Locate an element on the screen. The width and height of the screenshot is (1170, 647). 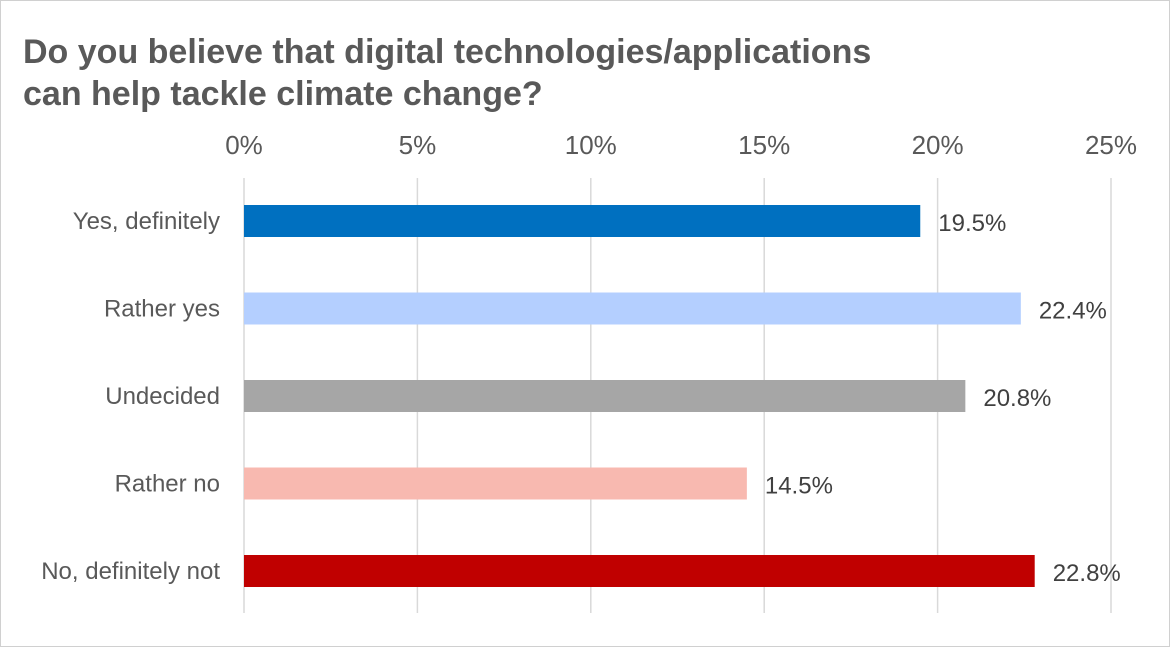
data-label: 20.8% is located at coordinates (1017, 398).